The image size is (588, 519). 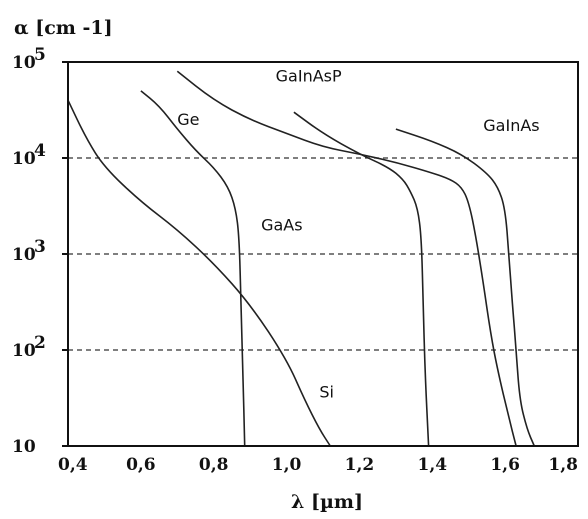 I want to click on series-line-gainas, so click(x=465, y=287).